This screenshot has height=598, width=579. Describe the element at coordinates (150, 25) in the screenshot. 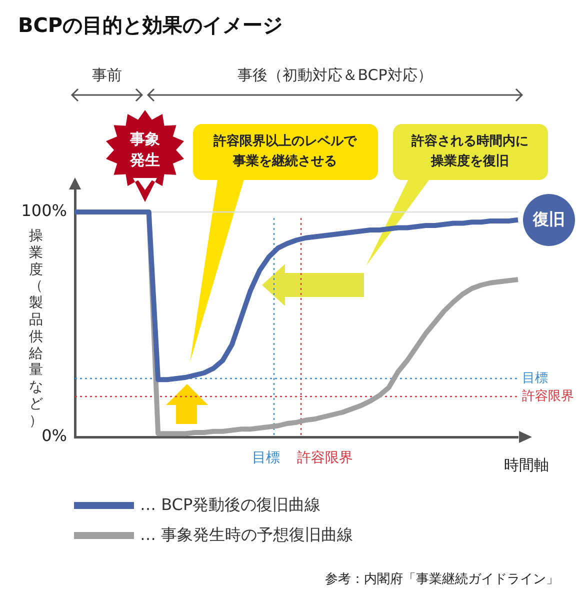

I see `chart-title: BCPの目的と効果のイメージ` at that location.